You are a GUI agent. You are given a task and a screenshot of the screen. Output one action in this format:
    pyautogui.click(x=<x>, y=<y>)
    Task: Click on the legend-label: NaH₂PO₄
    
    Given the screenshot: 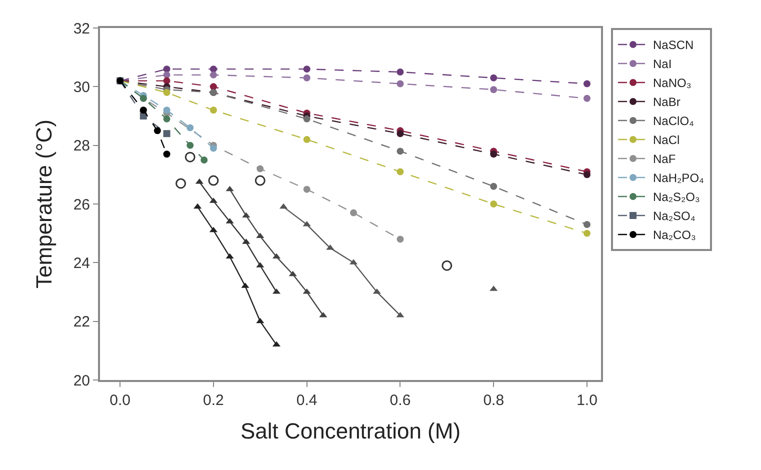 What is the action you would take?
    pyautogui.click(x=678, y=178)
    